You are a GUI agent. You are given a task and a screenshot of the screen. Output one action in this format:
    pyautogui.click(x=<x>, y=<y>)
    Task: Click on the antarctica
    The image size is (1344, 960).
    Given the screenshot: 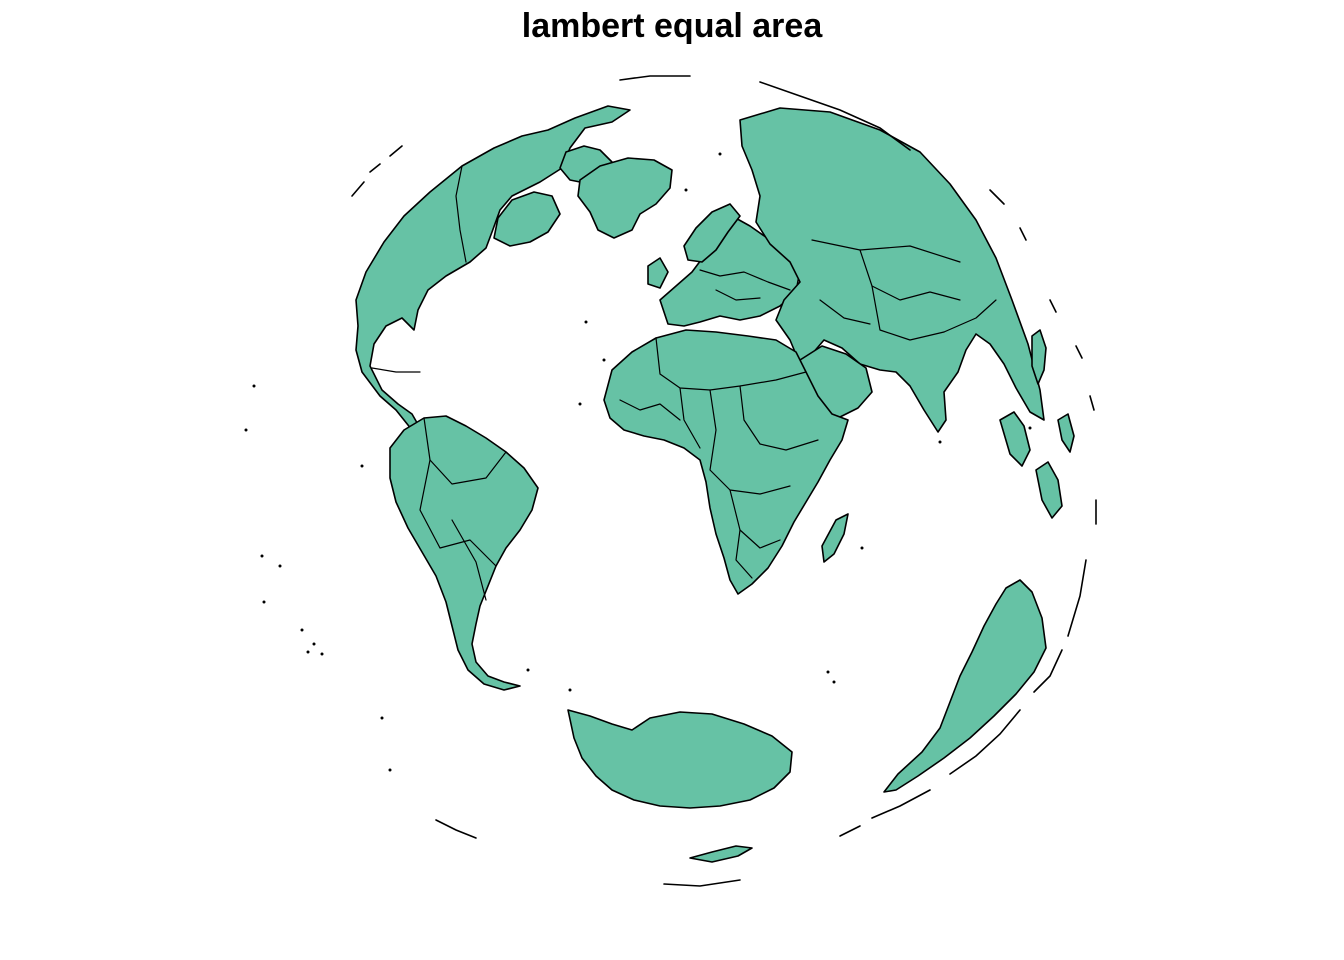 What is the action you would take?
    pyautogui.click(x=680, y=759)
    